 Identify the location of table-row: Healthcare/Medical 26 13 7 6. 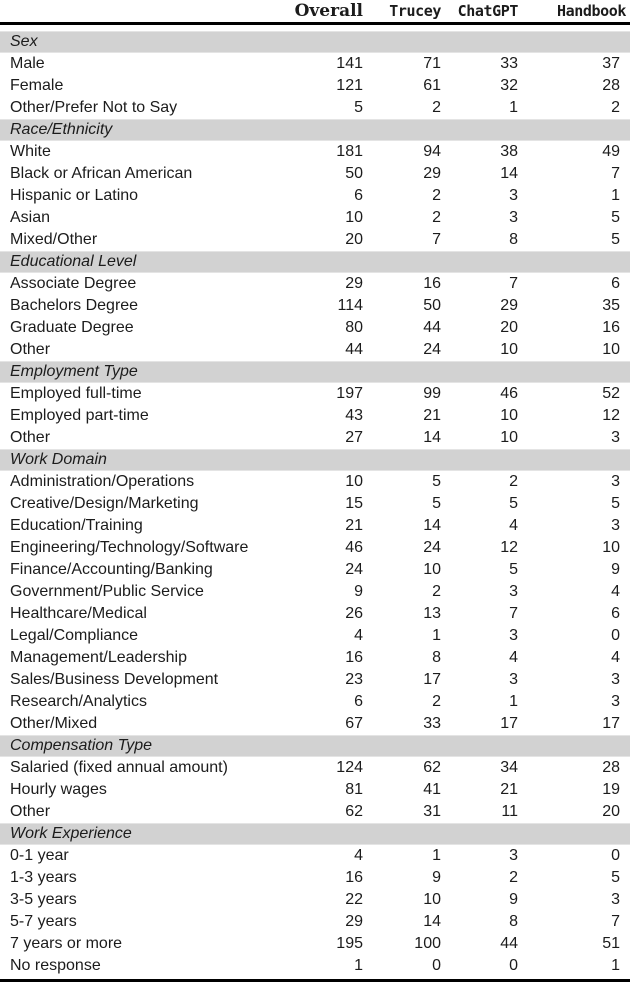
(315, 614).